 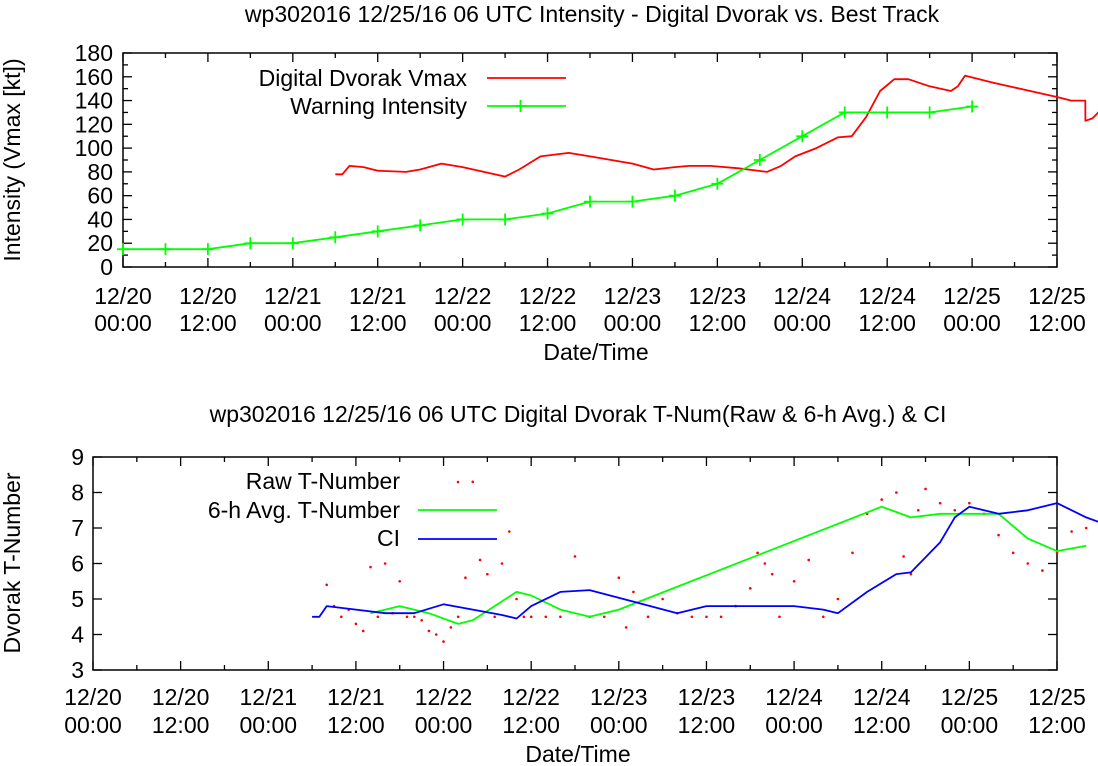 What do you see at coordinates (12, 562) in the screenshot?
I see `tnumber-y-axis-label: Dvorak T-Number` at bounding box center [12, 562].